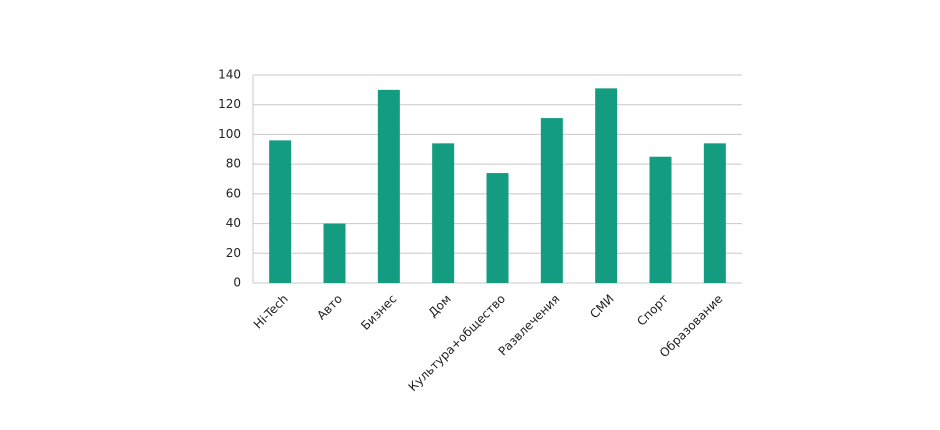 This screenshot has width=940, height=430. I want to click on x-tick-label: Спорт, so click(652, 310).